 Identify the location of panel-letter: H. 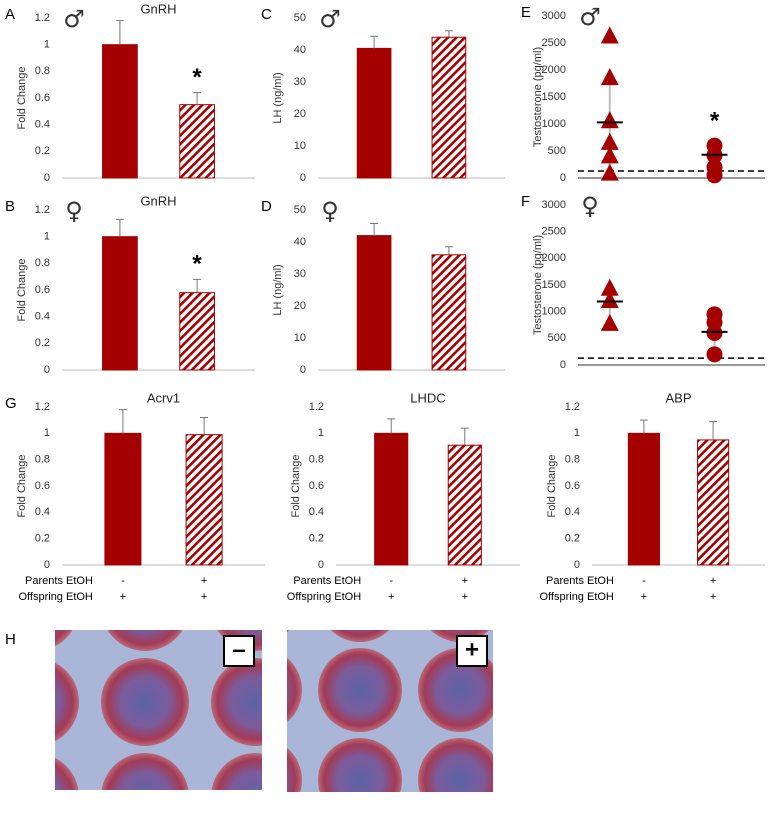
(10, 639).